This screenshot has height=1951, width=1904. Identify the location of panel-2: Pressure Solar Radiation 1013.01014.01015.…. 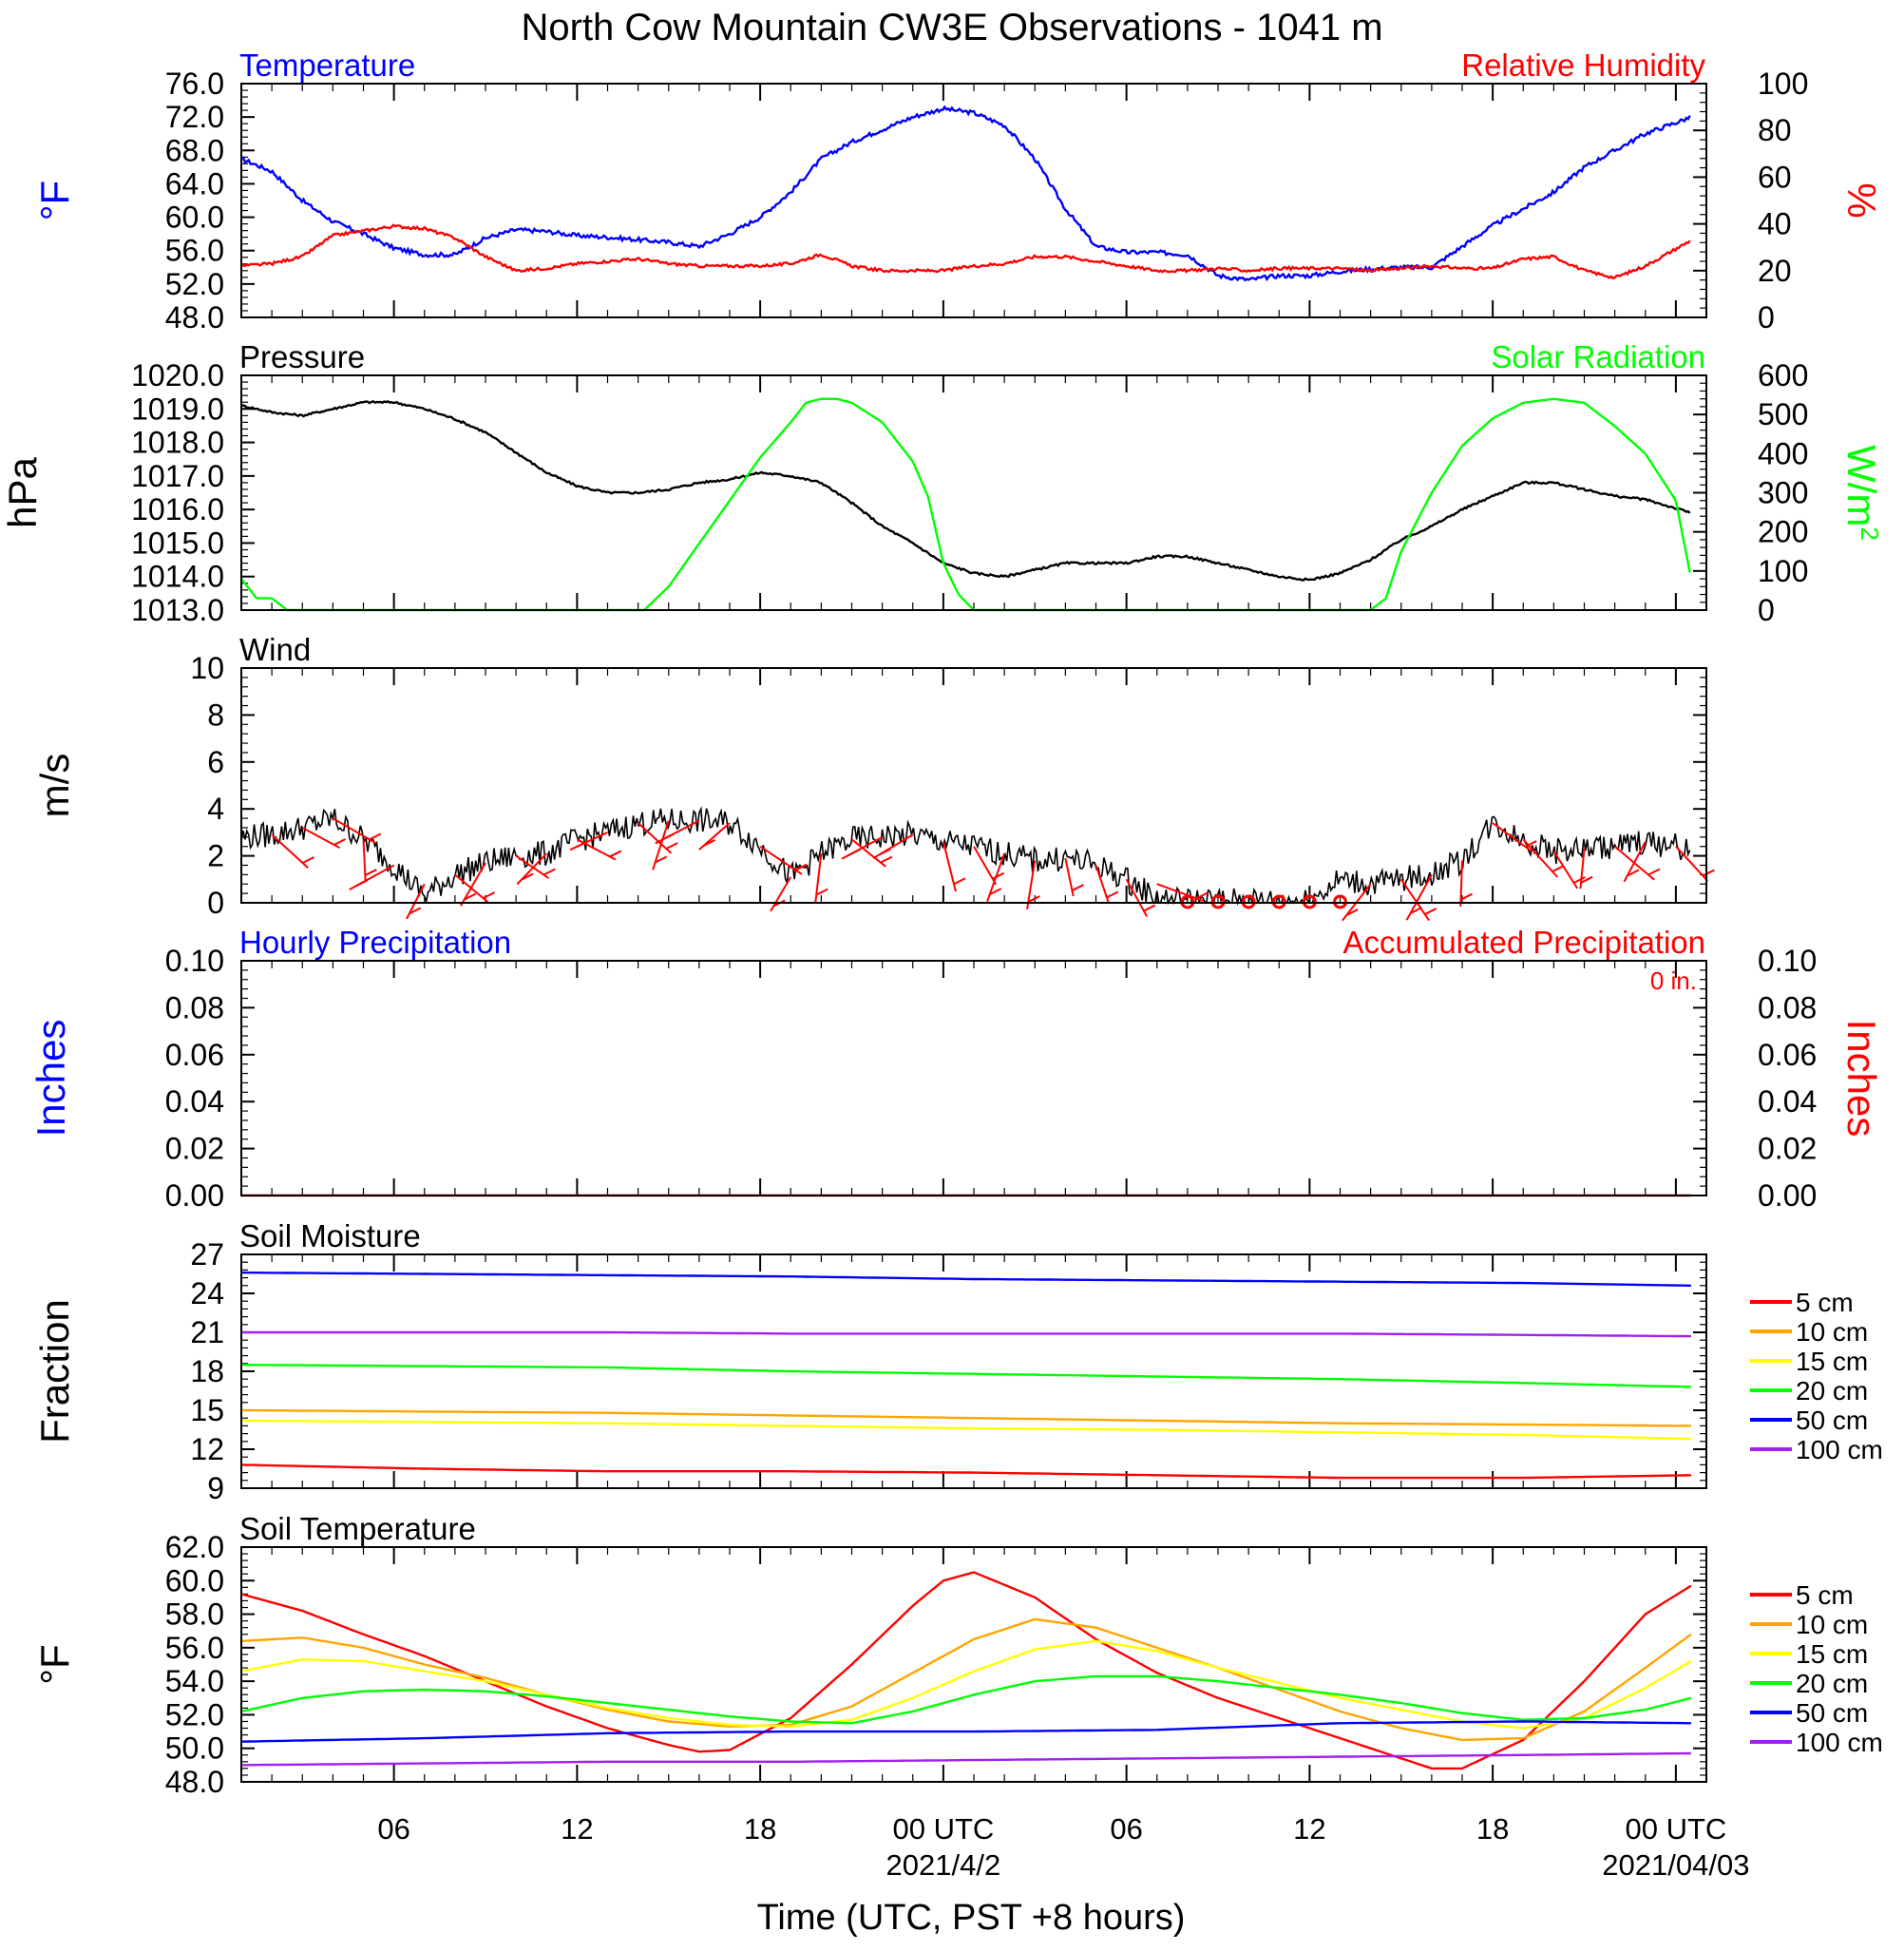
(942, 483).